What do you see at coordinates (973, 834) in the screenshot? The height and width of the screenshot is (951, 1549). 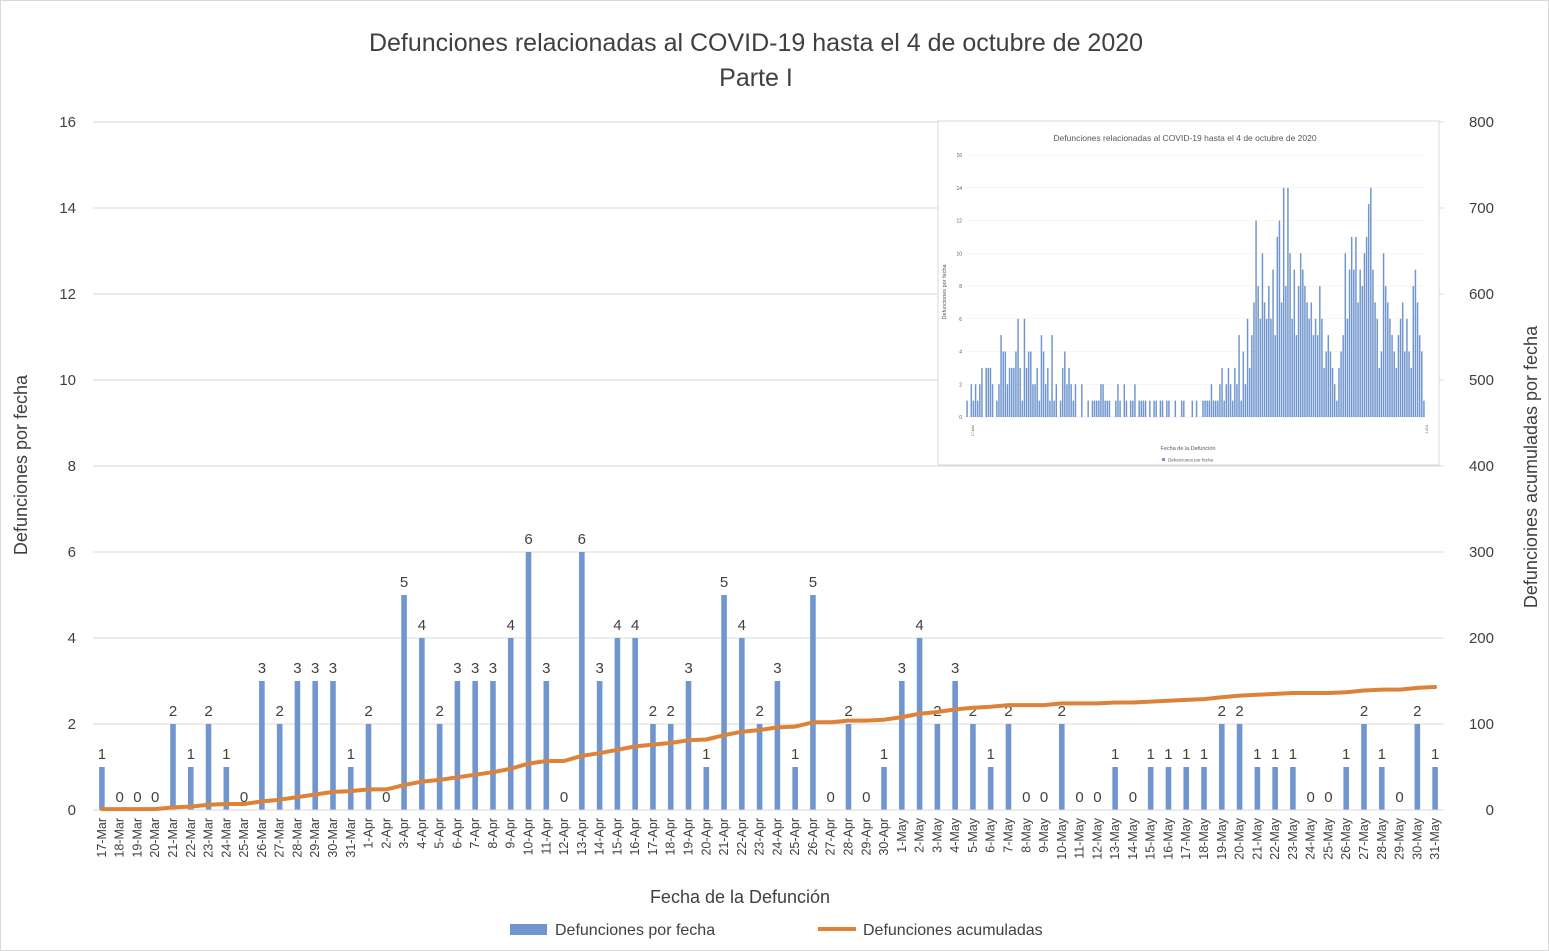 I see `x-tick-label: 5-May` at bounding box center [973, 834].